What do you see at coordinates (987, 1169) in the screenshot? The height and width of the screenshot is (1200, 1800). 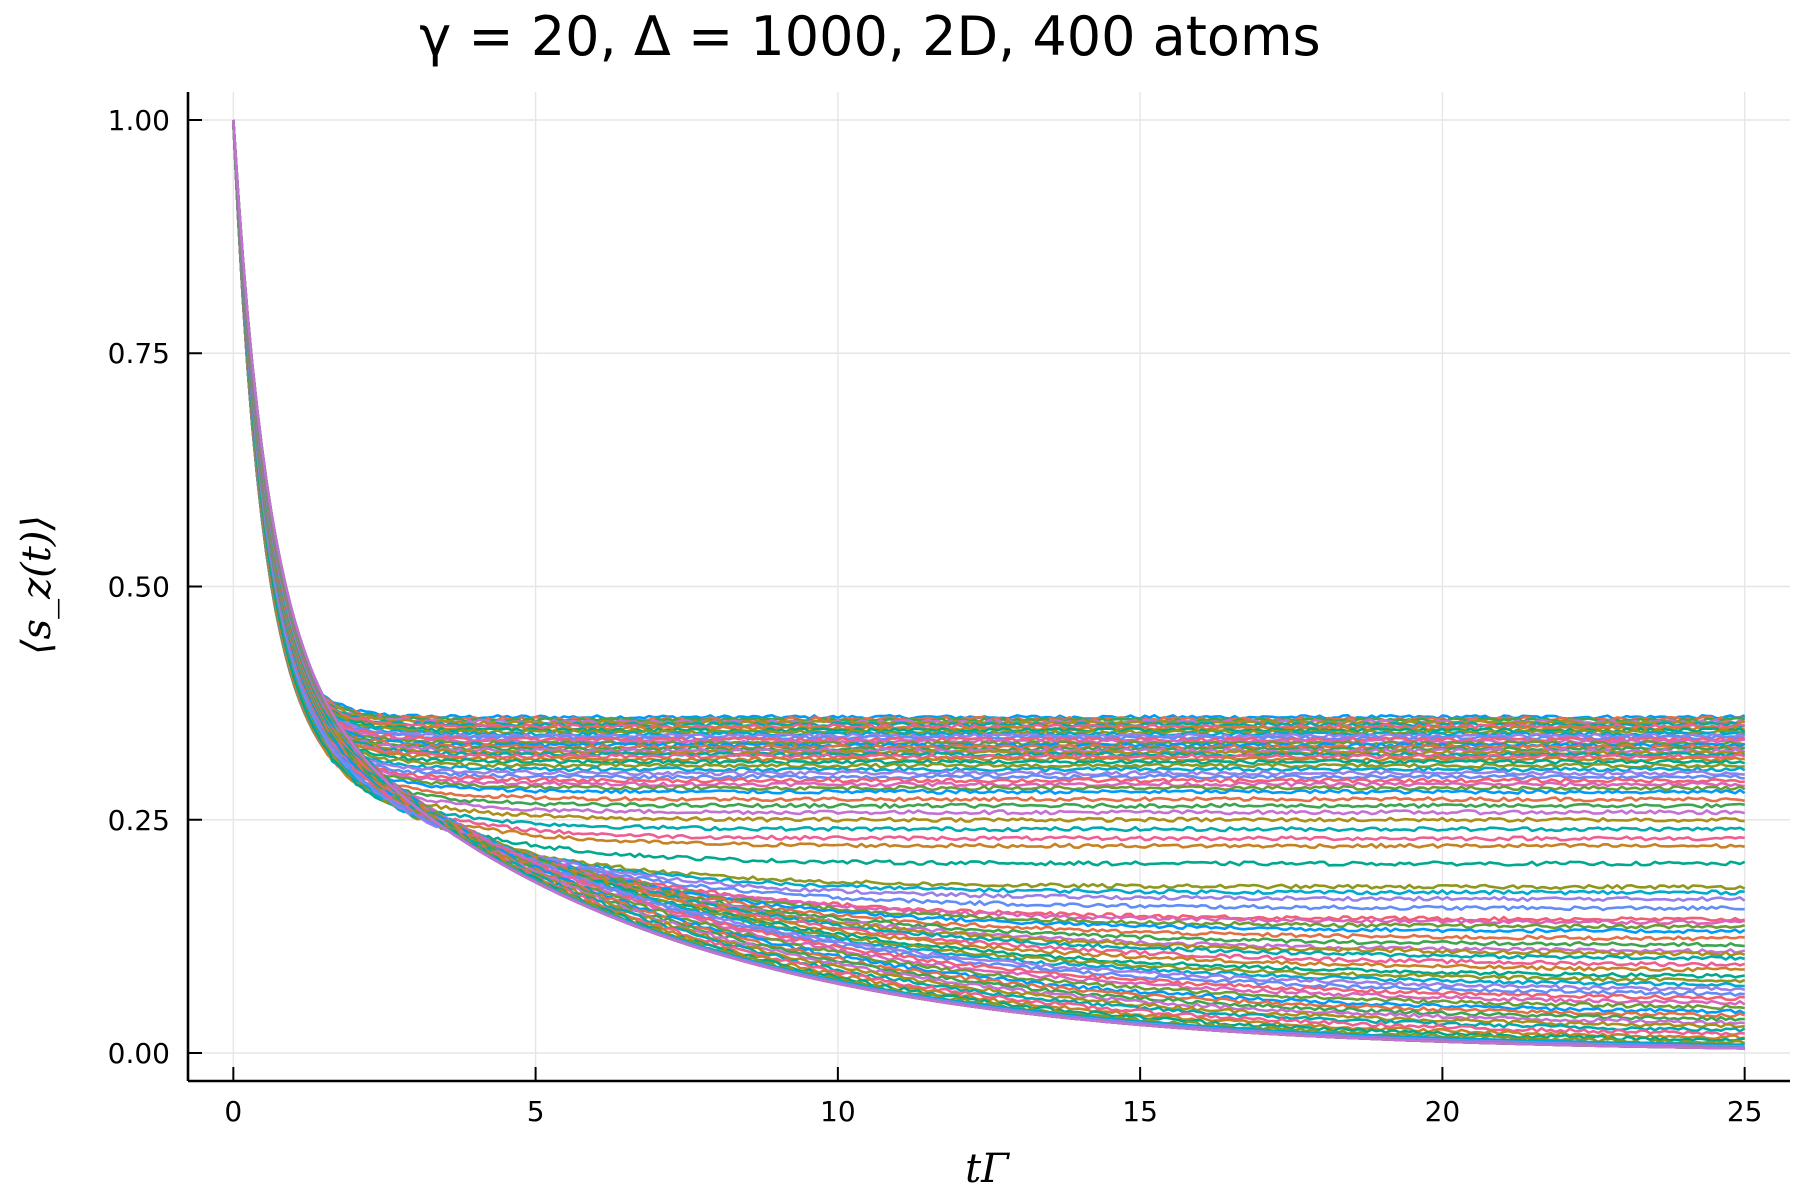 I see `x-axis-label: tΓ` at bounding box center [987, 1169].